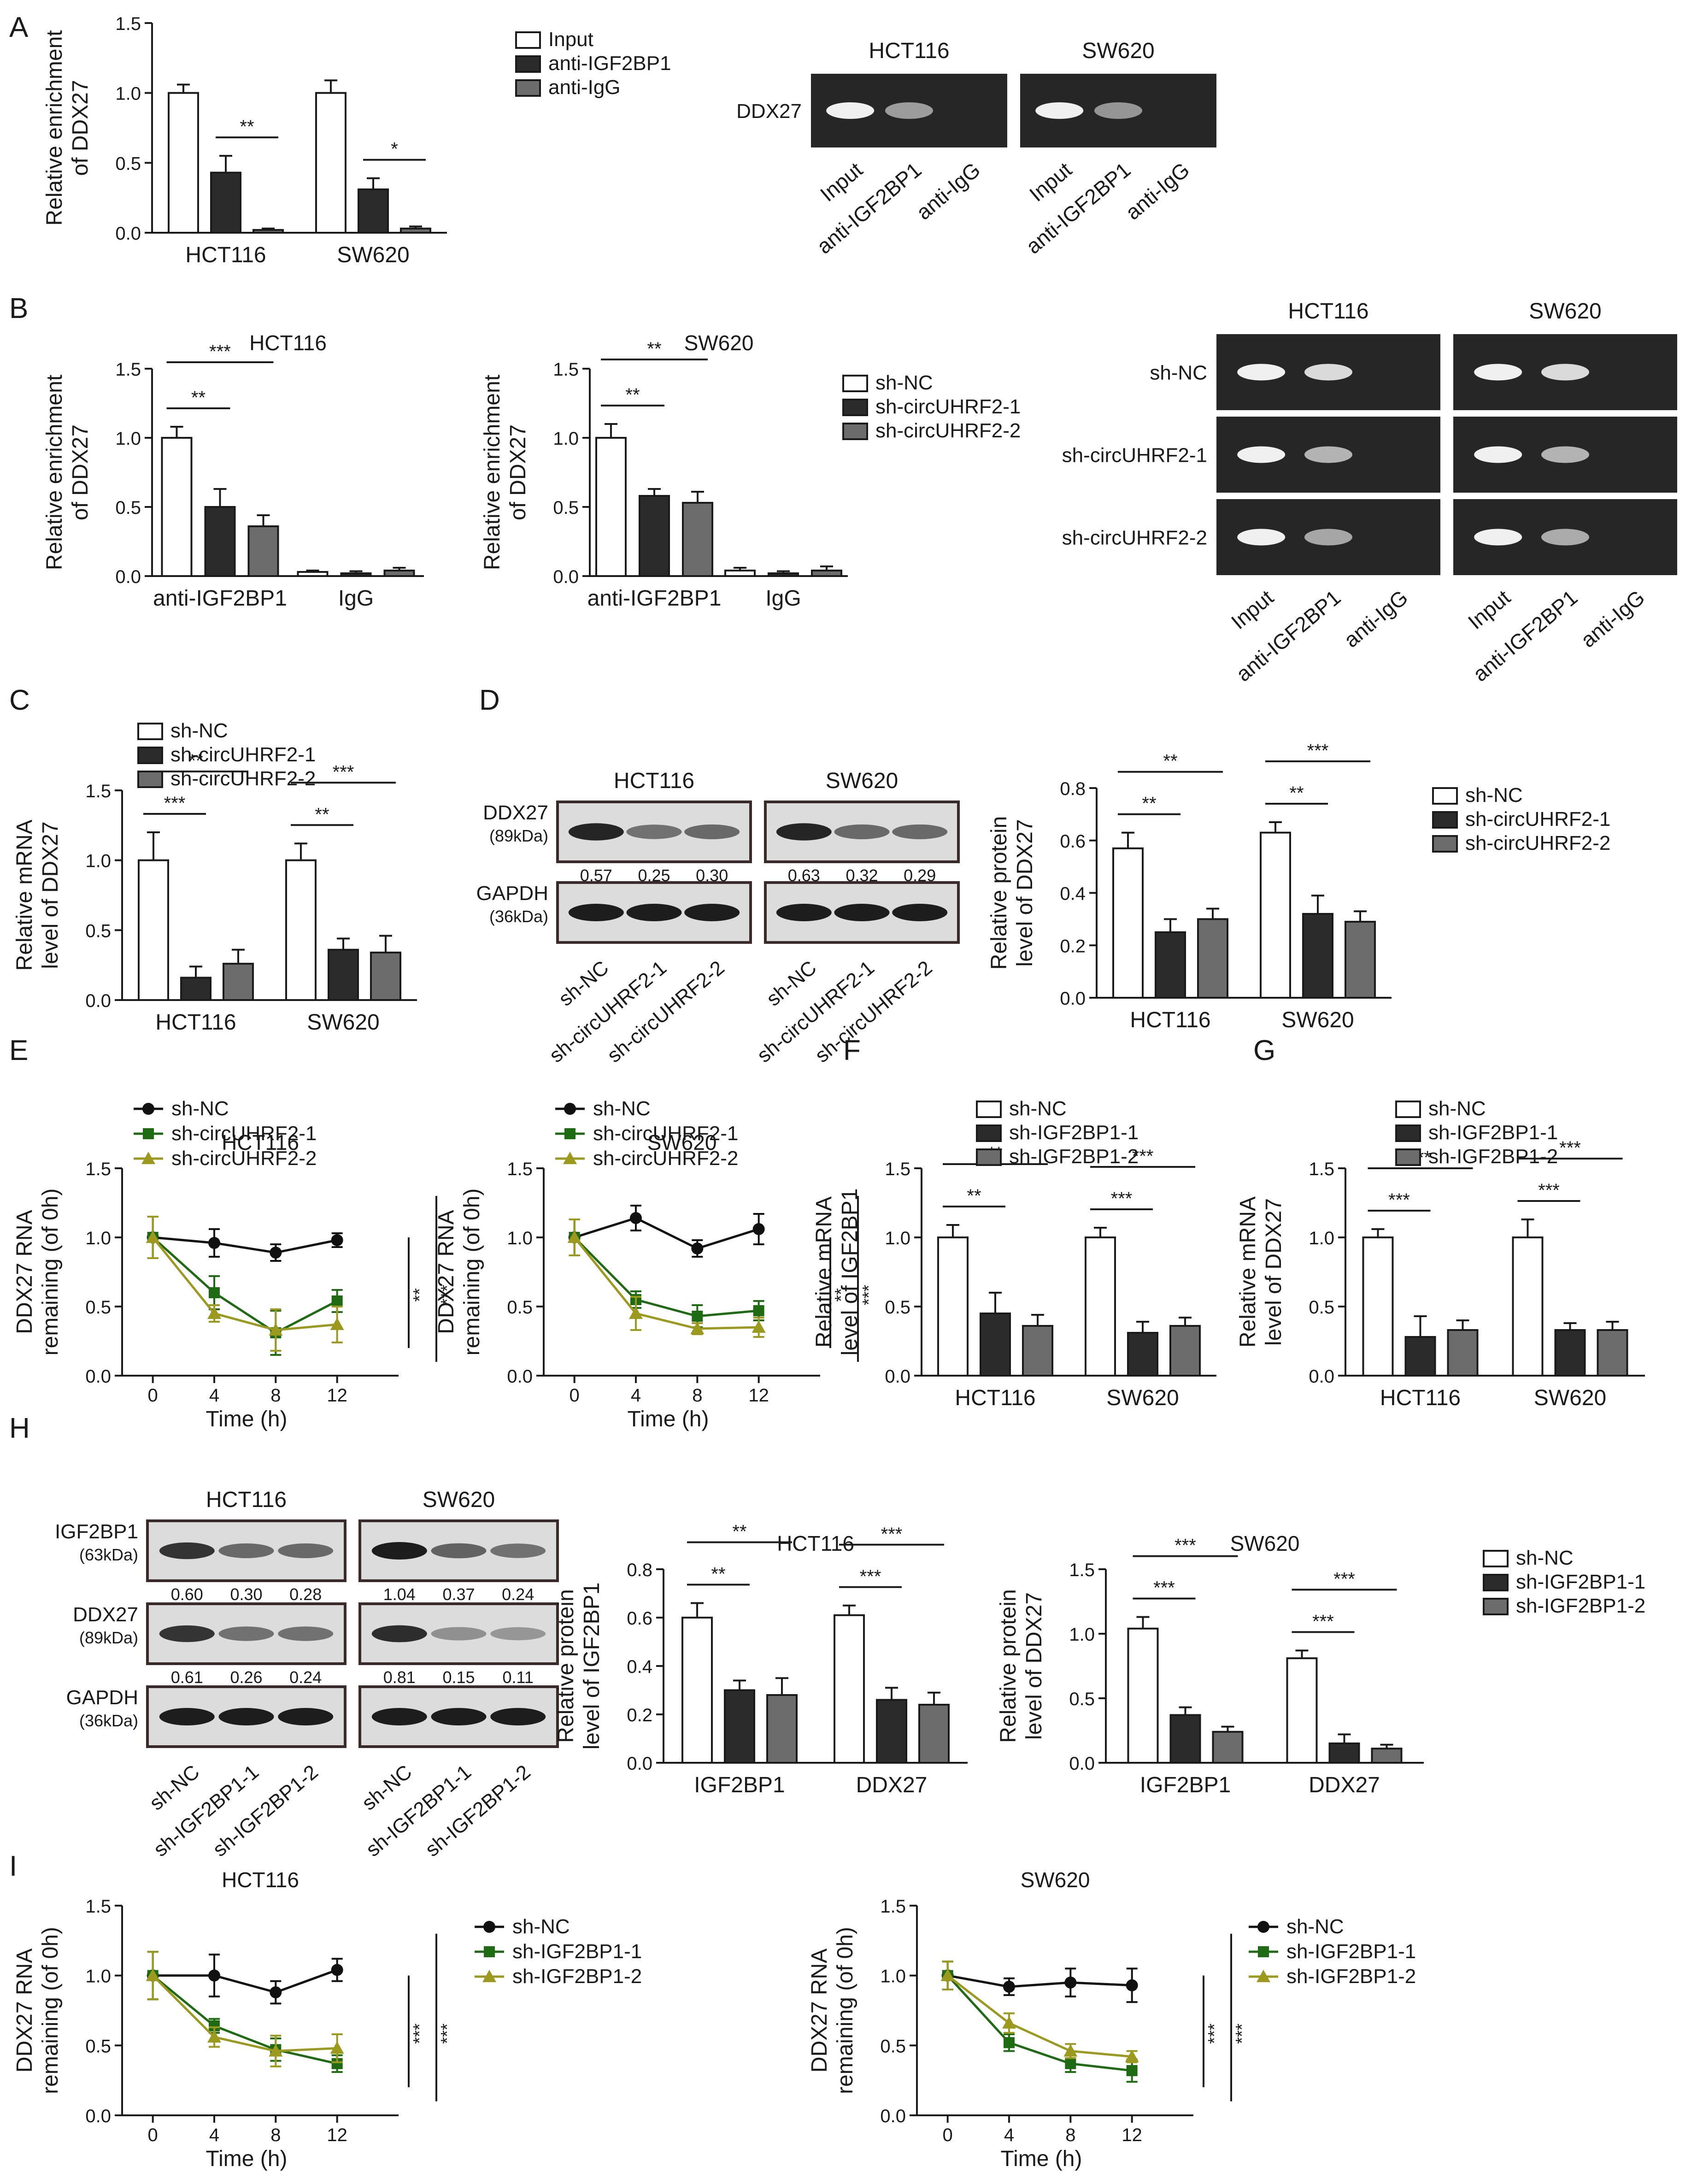 This screenshot has width=1703, height=2184. I want to click on y-tick-label: 0.2, so click(639, 1715).